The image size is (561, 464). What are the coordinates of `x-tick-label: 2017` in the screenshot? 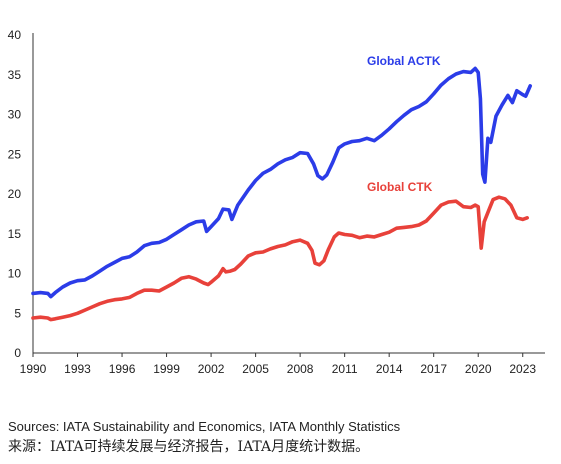 It's located at (433, 369).